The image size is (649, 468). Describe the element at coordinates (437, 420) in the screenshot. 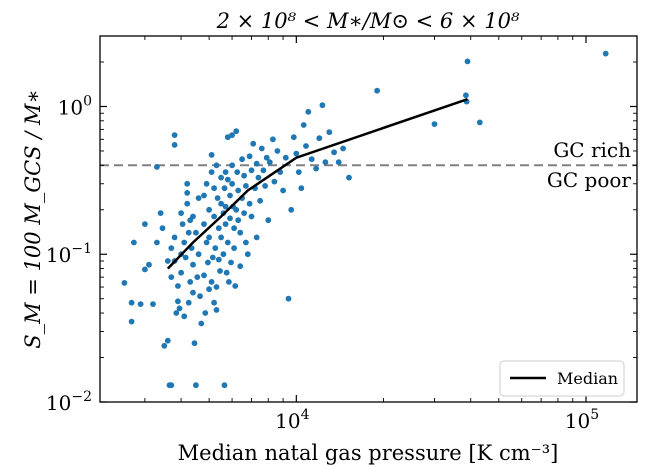

I see `x-tick-labels: 10⁴ 10⁵` at that location.